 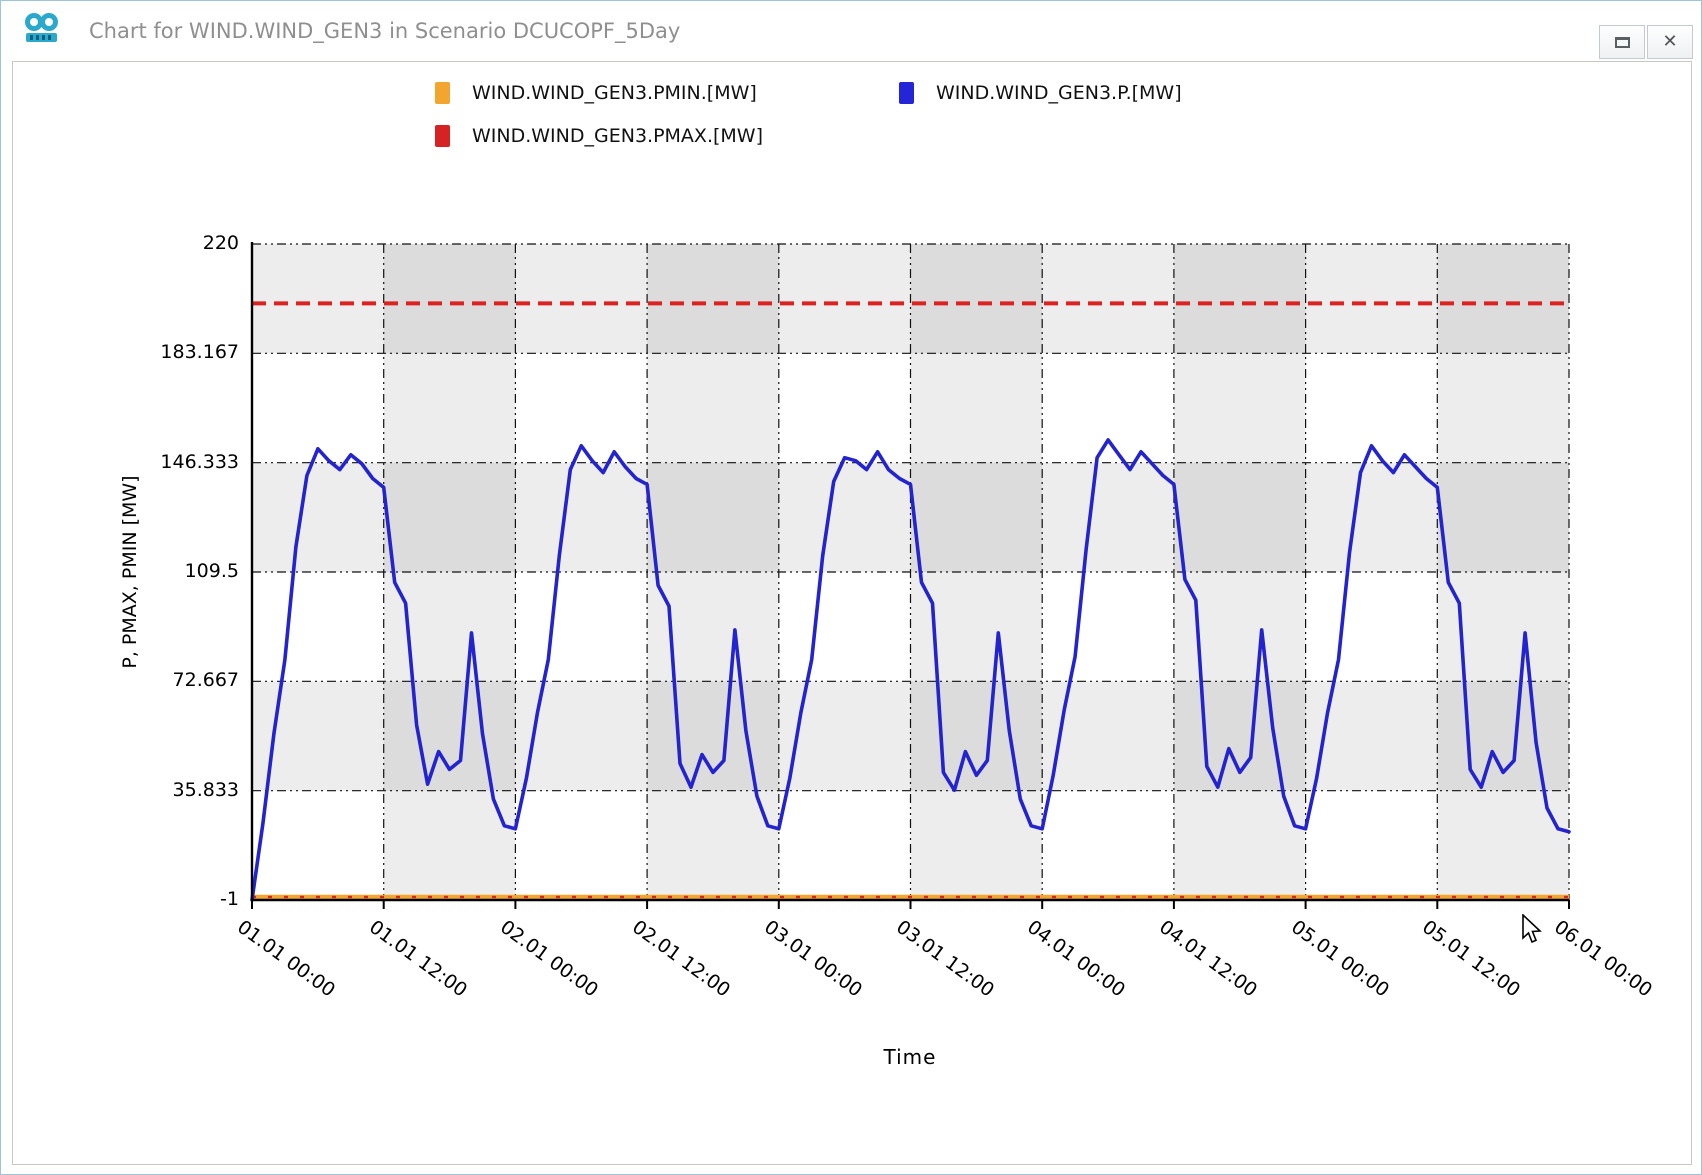 I want to click on maximize-button, so click(x=1622, y=42).